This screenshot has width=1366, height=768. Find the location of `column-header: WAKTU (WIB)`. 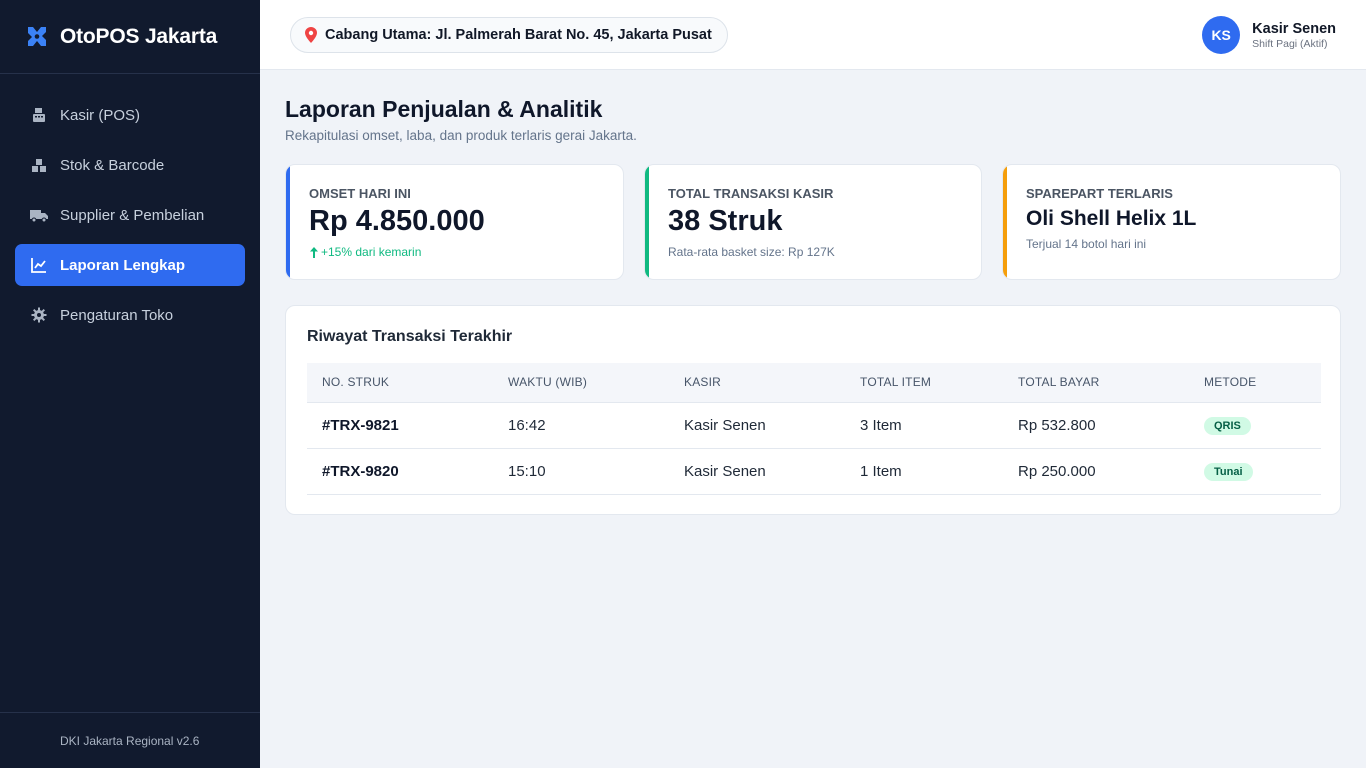

column-header: WAKTU (WIB) is located at coordinates (581, 383).